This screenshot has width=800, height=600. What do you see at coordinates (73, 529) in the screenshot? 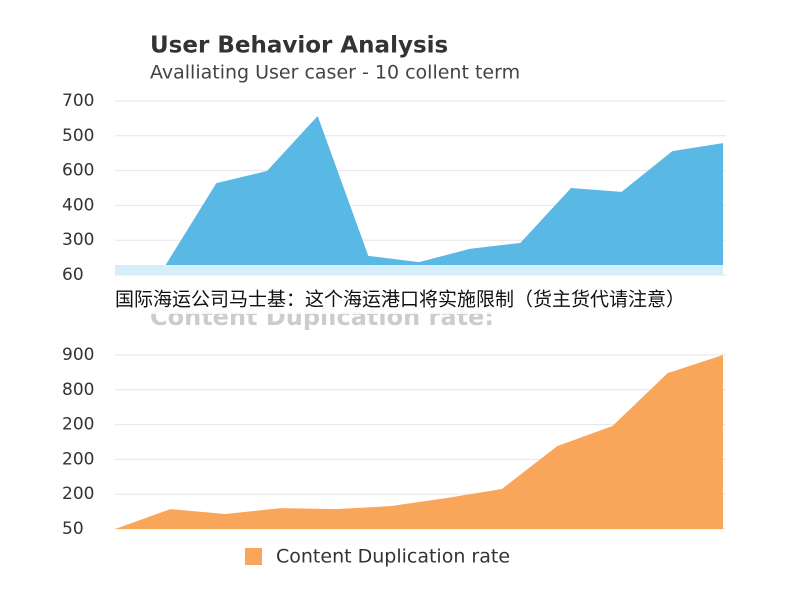
I see `y-tick-label: 50` at bounding box center [73, 529].